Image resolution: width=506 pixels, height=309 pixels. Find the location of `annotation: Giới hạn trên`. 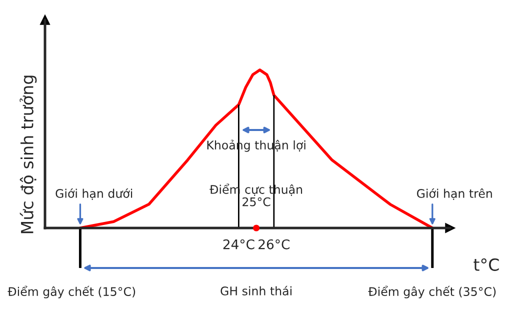

annotation: Giới hạn trên is located at coordinates (454, 194).